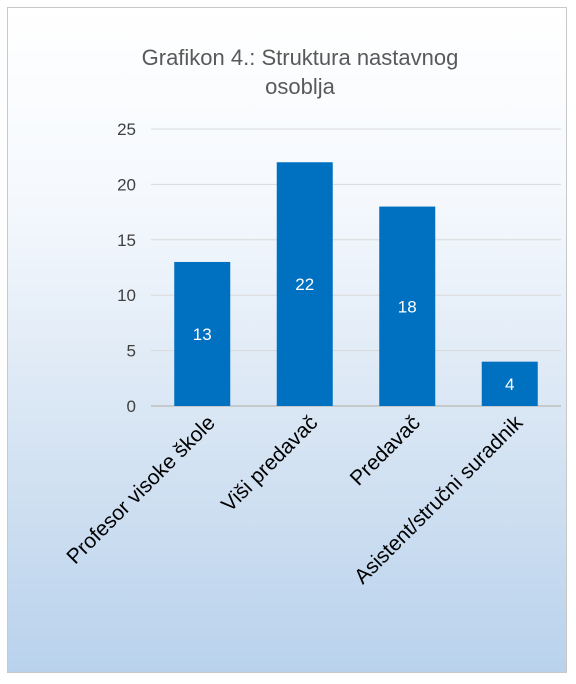 The width and height of the screenshot is (576, 684). What do you see at coordinates (354, 334) in the screenshot?
I see `data-labels: 13 22 18 4` at bounding box center [354, 334].